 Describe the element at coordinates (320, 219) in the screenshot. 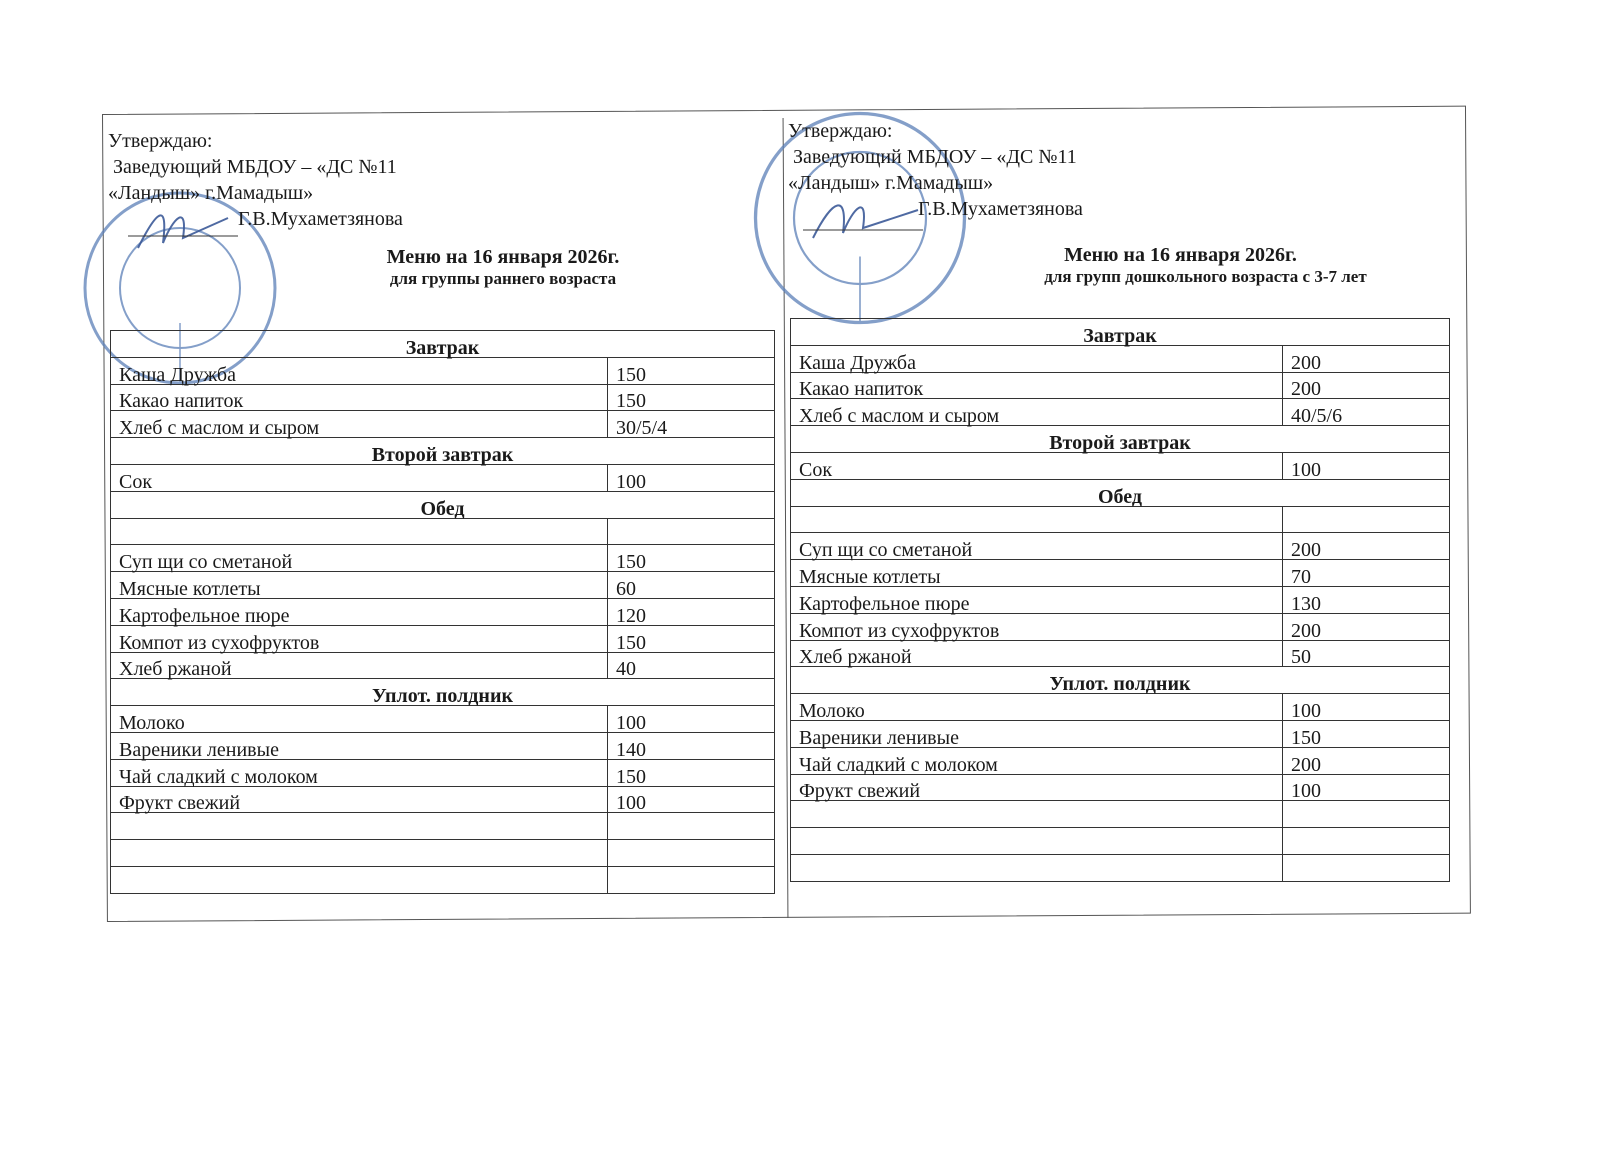

I see `approval-signatory: Г.В.Мухаметзянова` at that location.